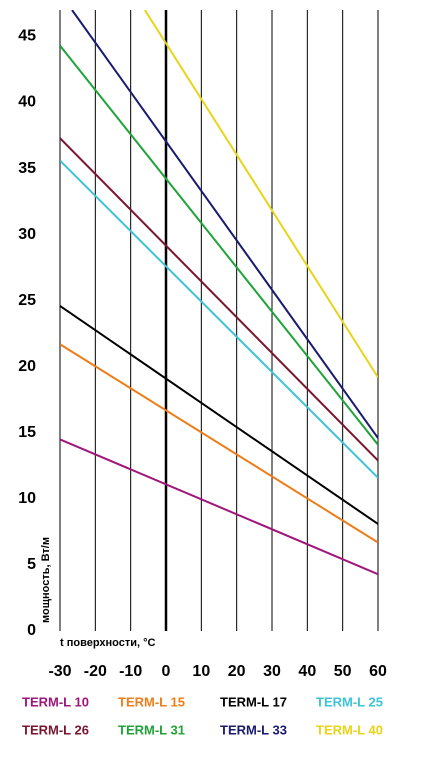 The image size is (427, 759). Describe the element at coordinates (31, 564) in the screenshot. I see `y-tick-label: 5` at that location.